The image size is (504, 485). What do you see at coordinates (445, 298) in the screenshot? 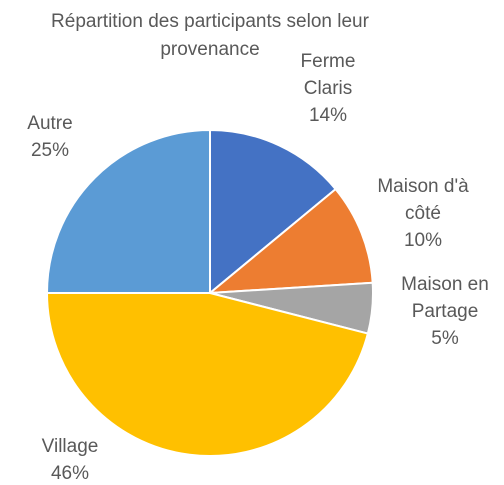
I see `category-label: Maison en Partage` at bounding box center [445, 298].